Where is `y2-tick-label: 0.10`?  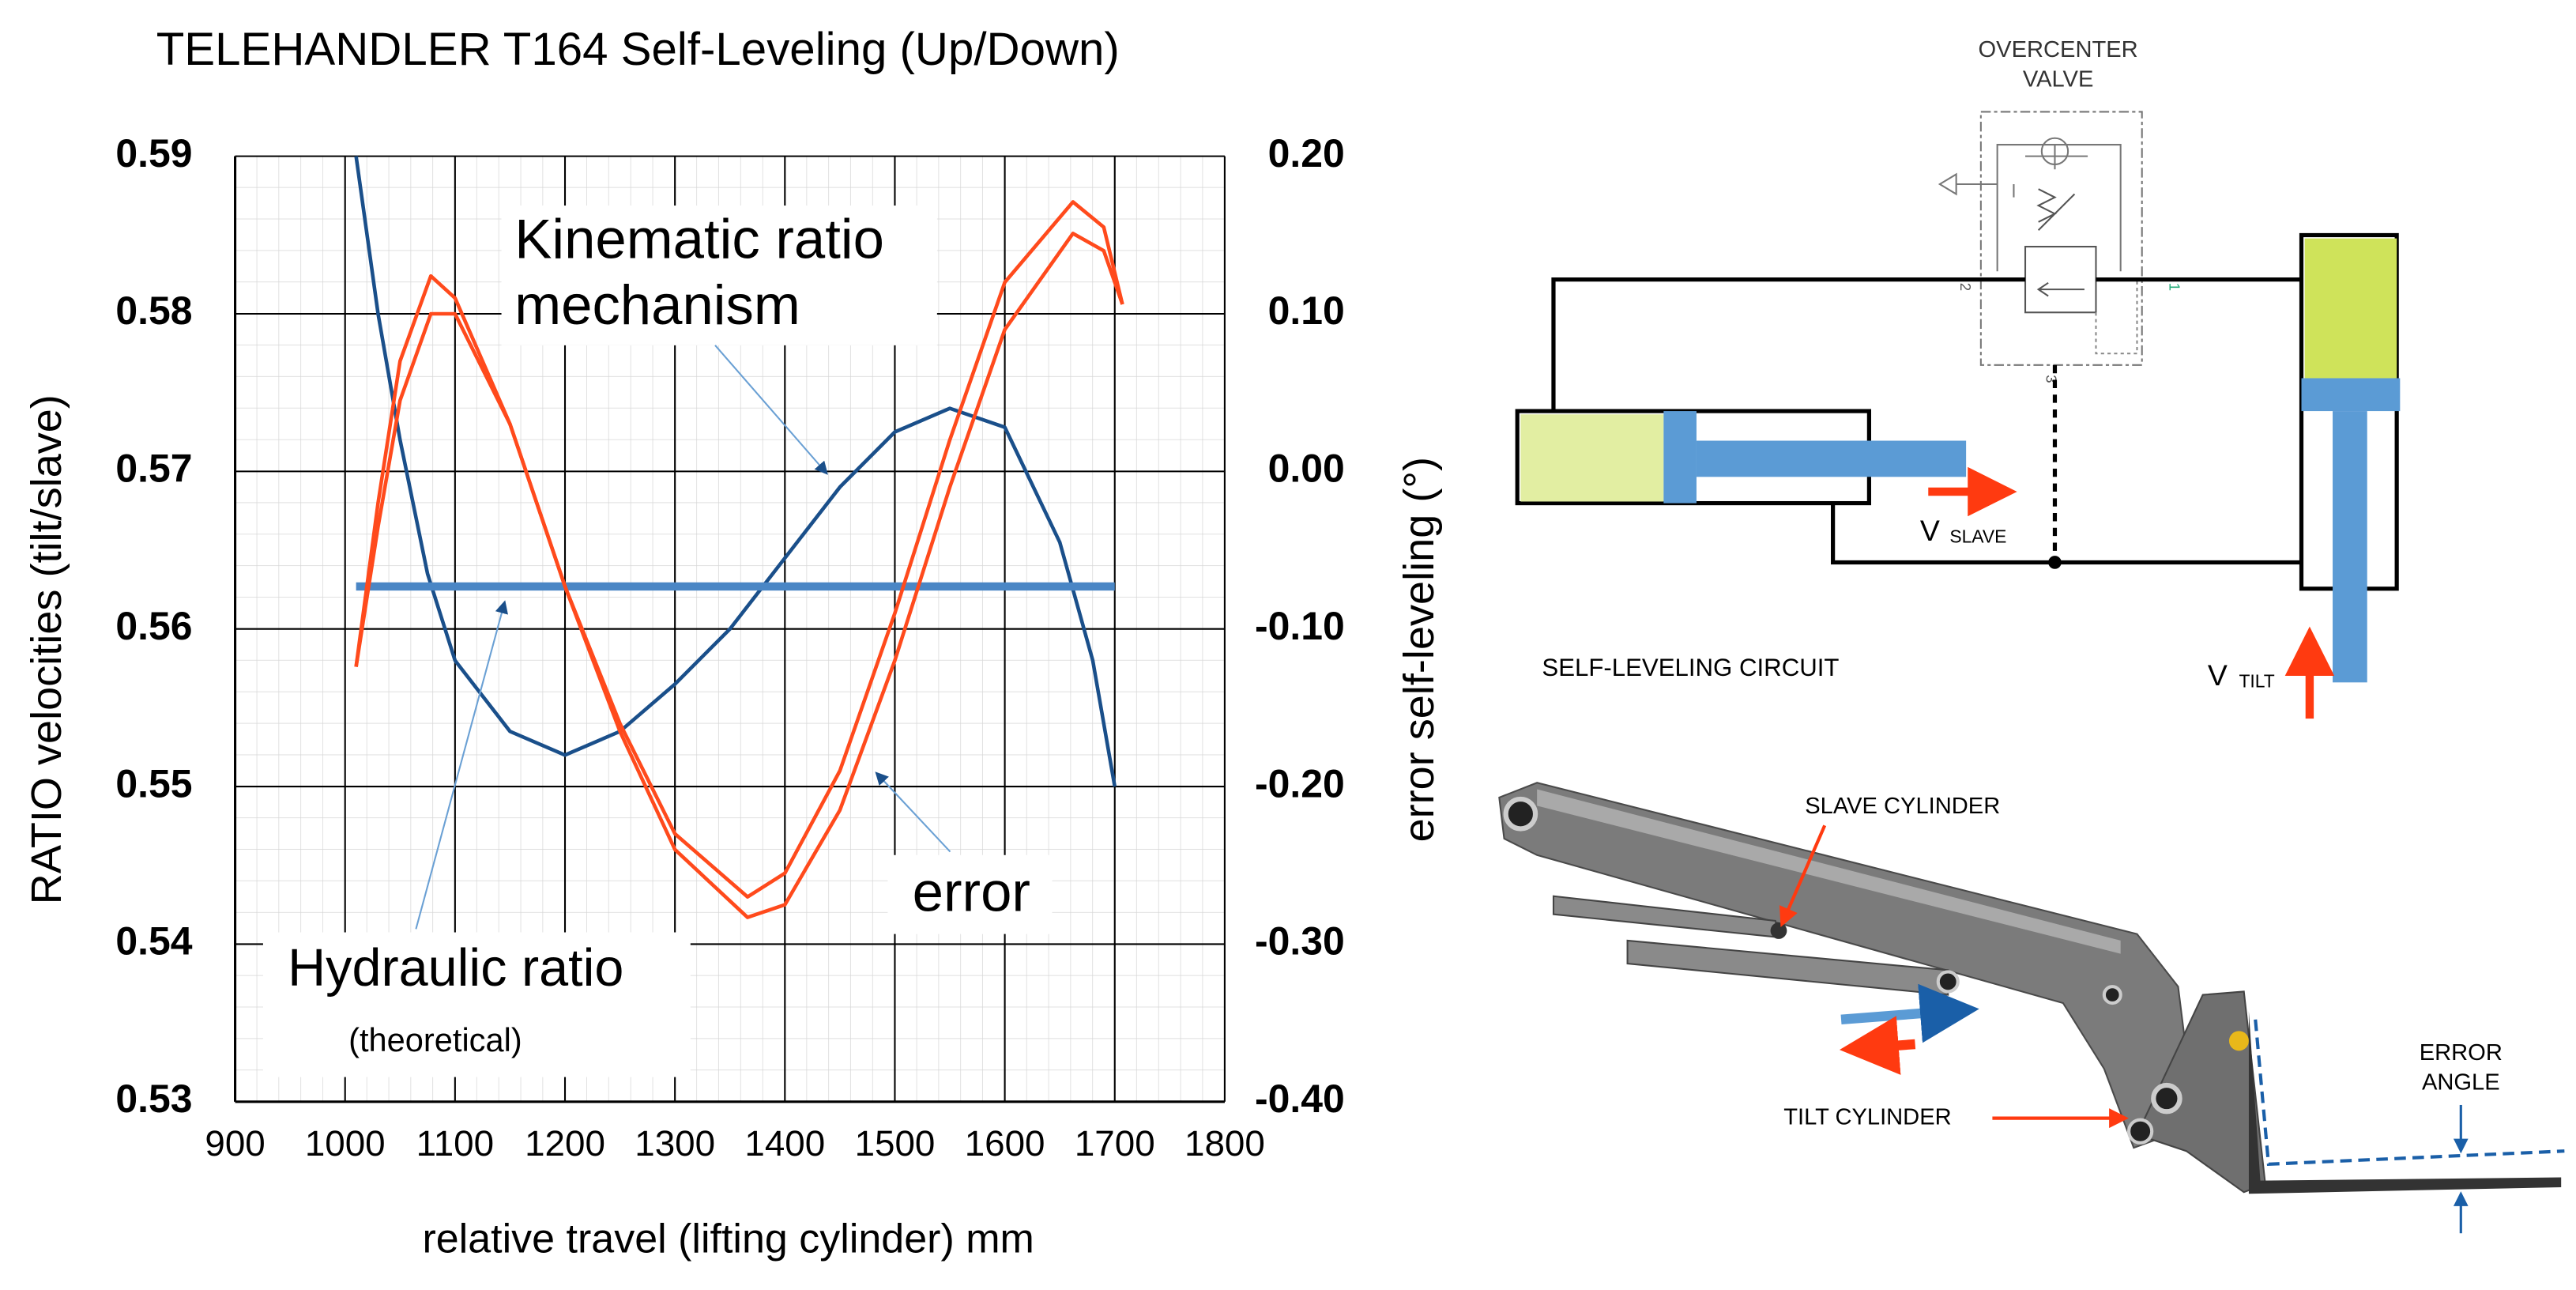
y2-tick-label: 0.10 is located at coordinates (1306, 311).